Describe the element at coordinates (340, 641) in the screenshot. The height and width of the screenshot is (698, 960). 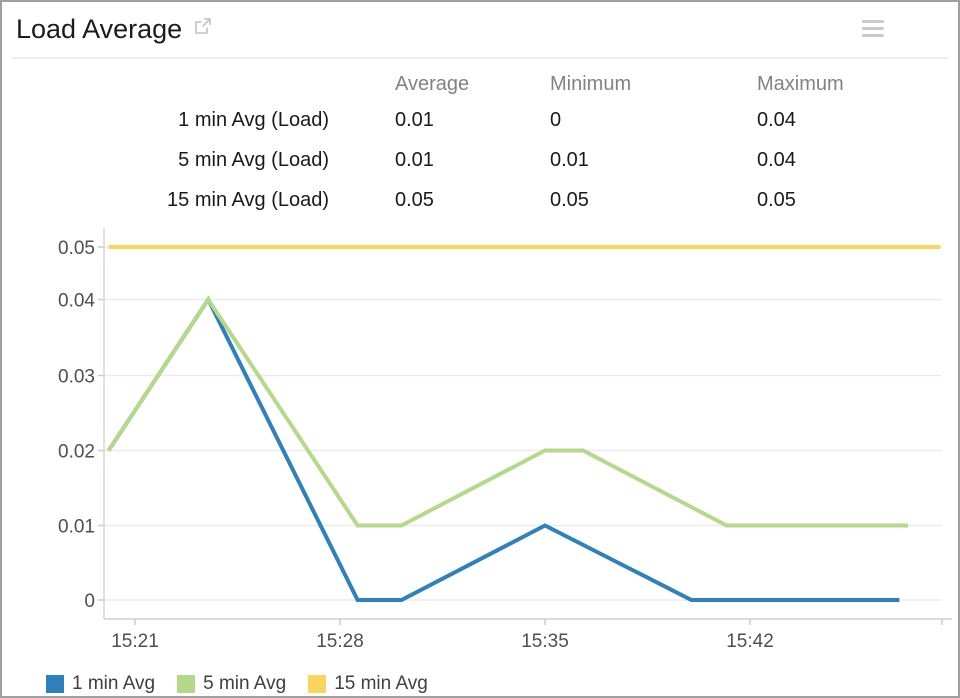
I see `x-tick-label: 15:28` at that location.